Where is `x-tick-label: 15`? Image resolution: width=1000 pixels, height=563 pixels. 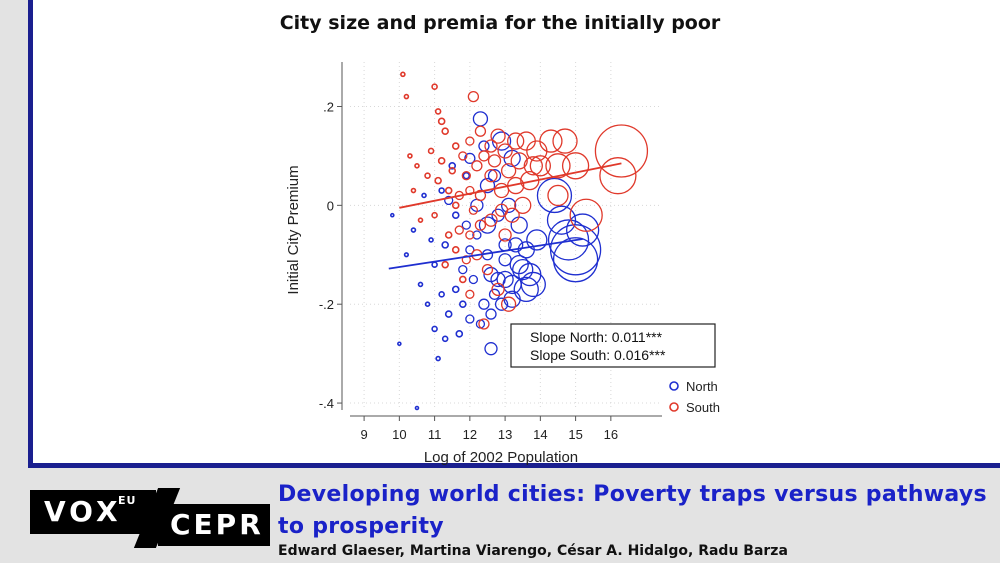 x-tick-label: 15 is located at coordinates (575, 434).